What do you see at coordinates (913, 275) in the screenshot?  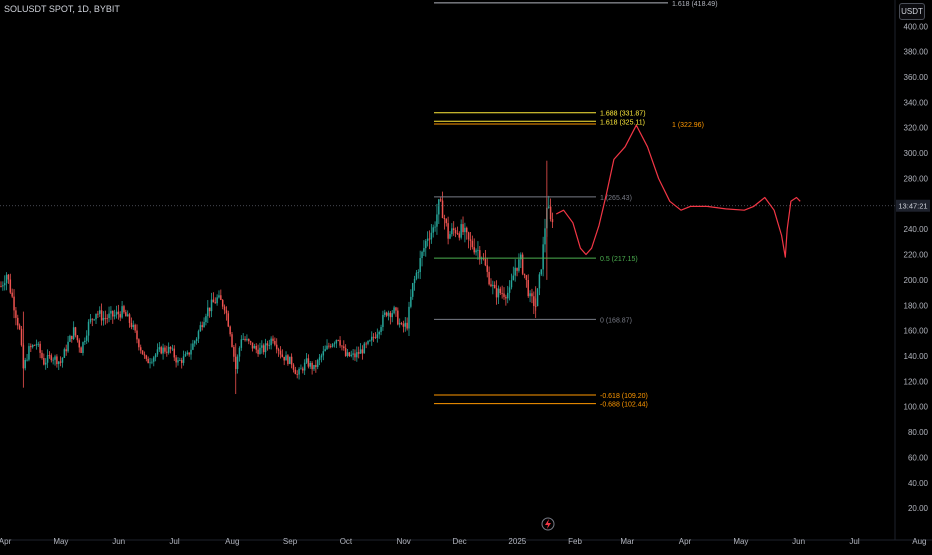 I see `price-scale` at bounding box center [913, 275].